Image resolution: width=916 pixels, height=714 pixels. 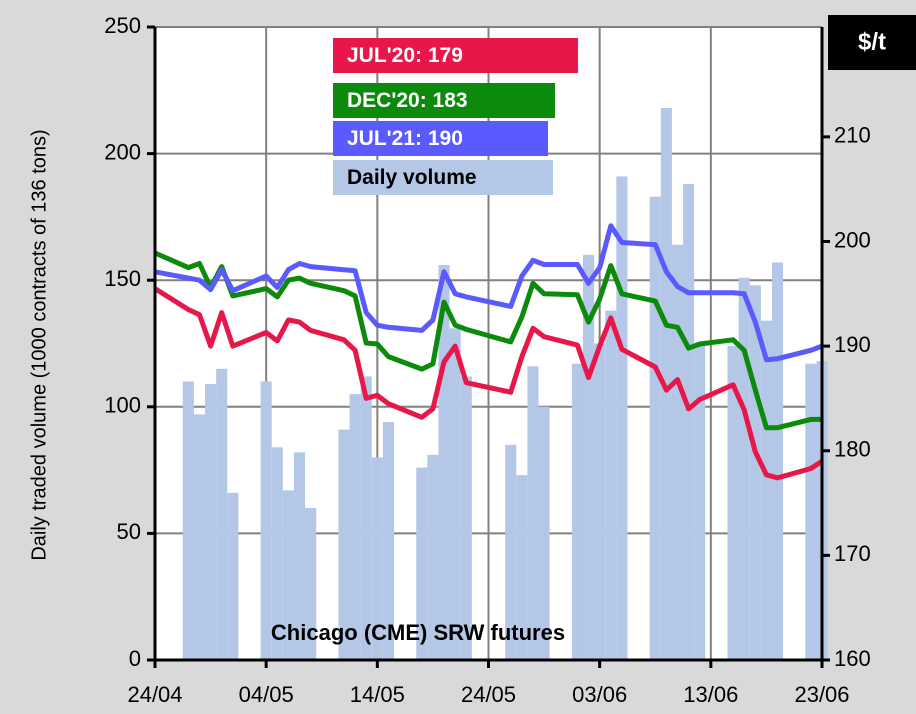 What do you see at coordinates (852, 135) in the screenshot?
I see `y2-tick-label: 210` at bounding box center [852, 135].